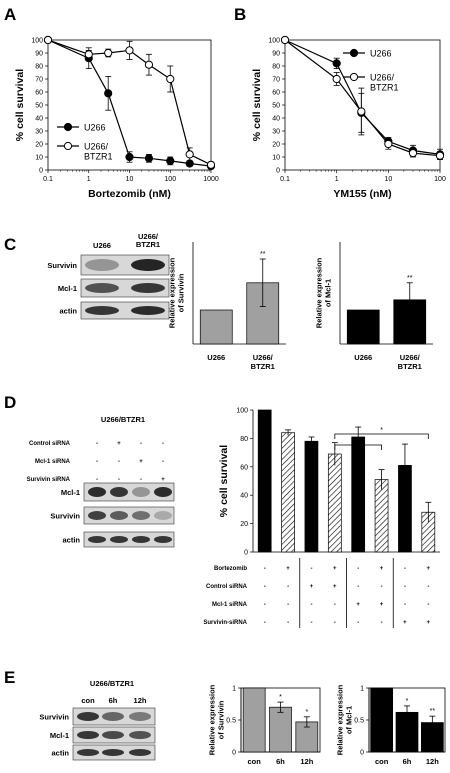 The image size is (450, 773). Describe the element at coordinates (276, 80) in the screenshot. I see `y-tick-label: 70` at that location.